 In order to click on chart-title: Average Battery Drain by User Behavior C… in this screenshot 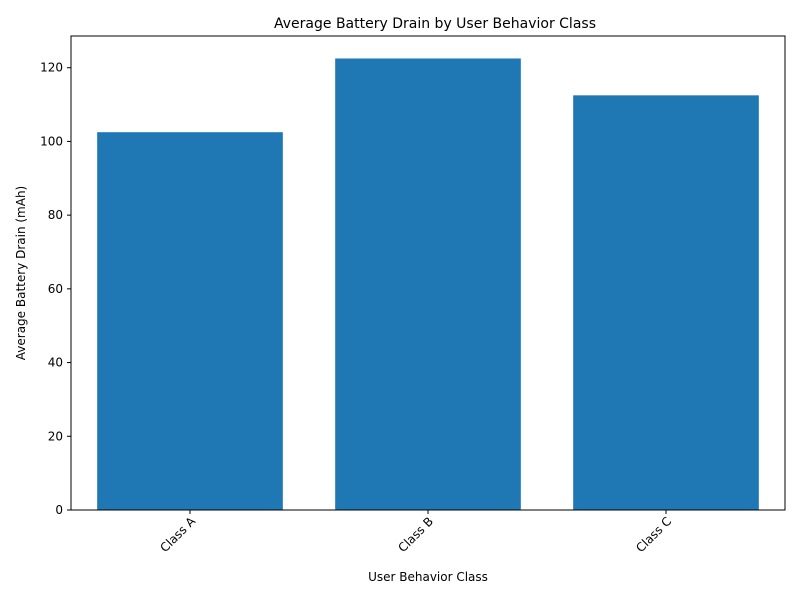, I will do `click(435, 24)`.